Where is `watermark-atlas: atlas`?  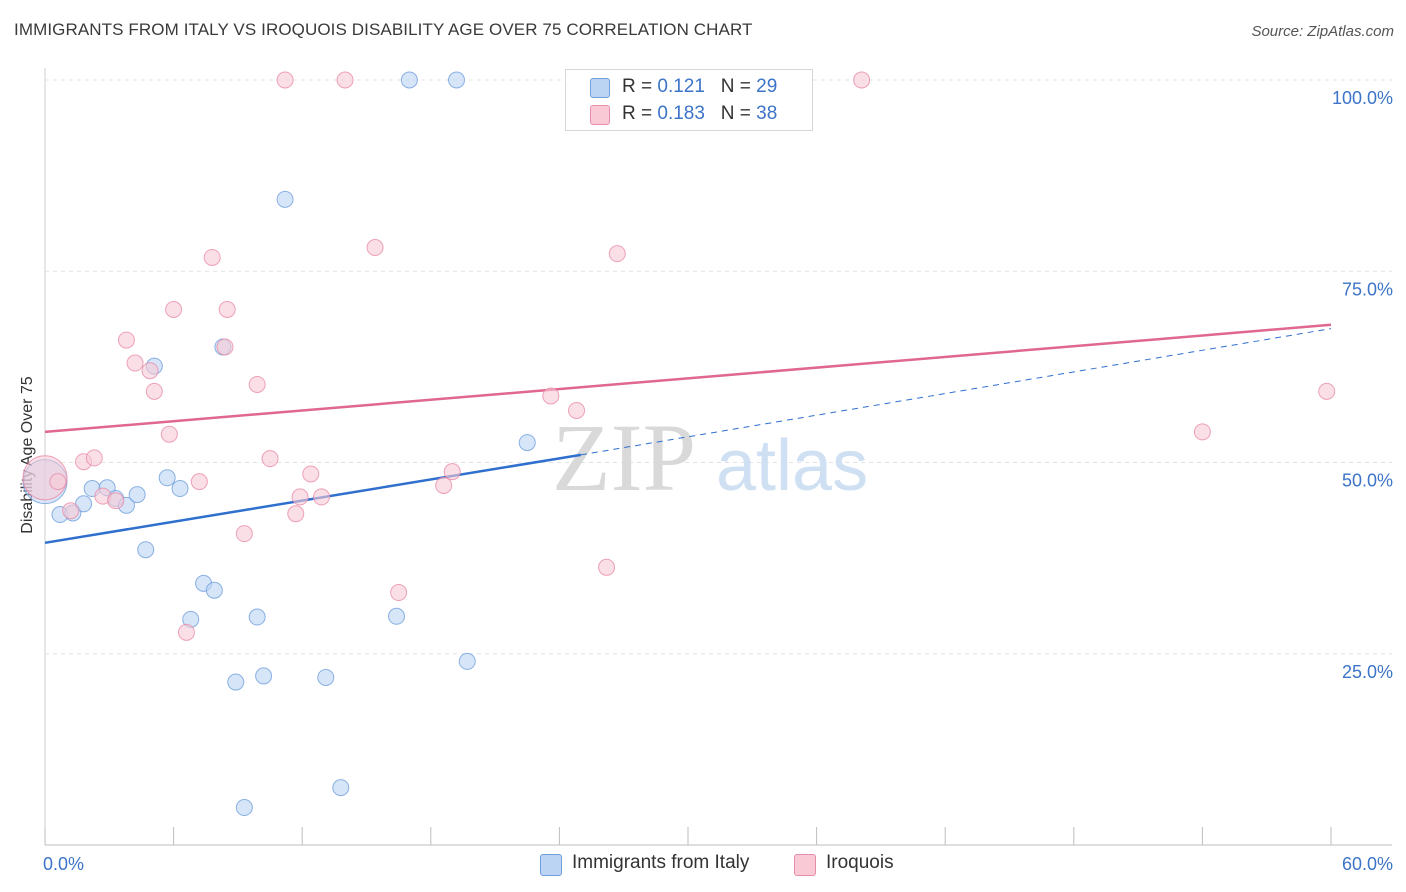 watermark-atlas: atlas is located at coordinates (792, 466).